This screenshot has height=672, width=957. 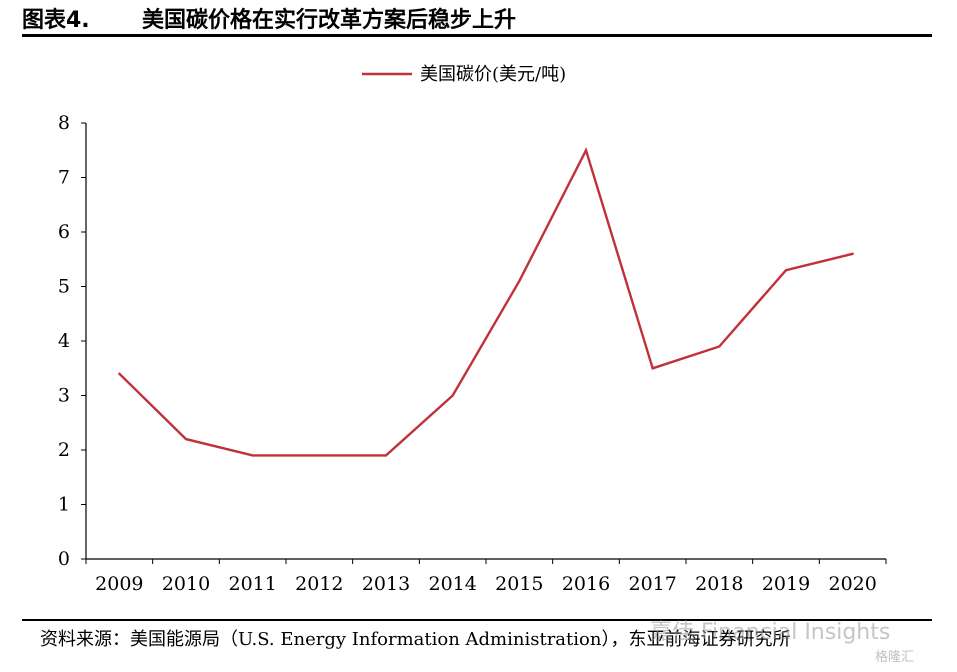 What do you see at coordinates (186, 584) in the screenshot?
I see `x-tick-label: 2010` at bounding box center [186, 584].